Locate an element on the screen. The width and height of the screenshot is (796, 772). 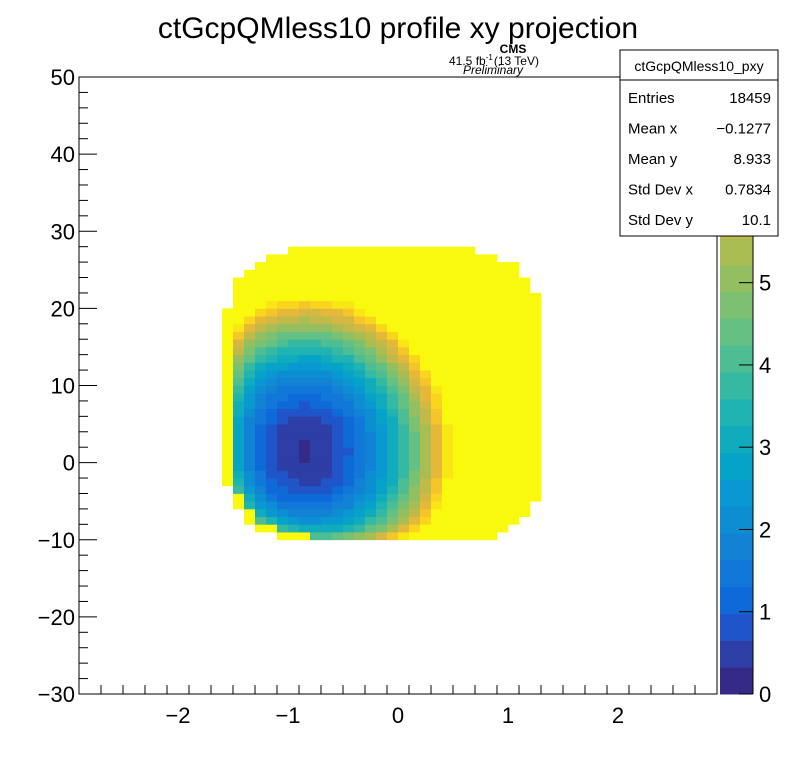
palette-color-bin is located at coordinates (736, 654).